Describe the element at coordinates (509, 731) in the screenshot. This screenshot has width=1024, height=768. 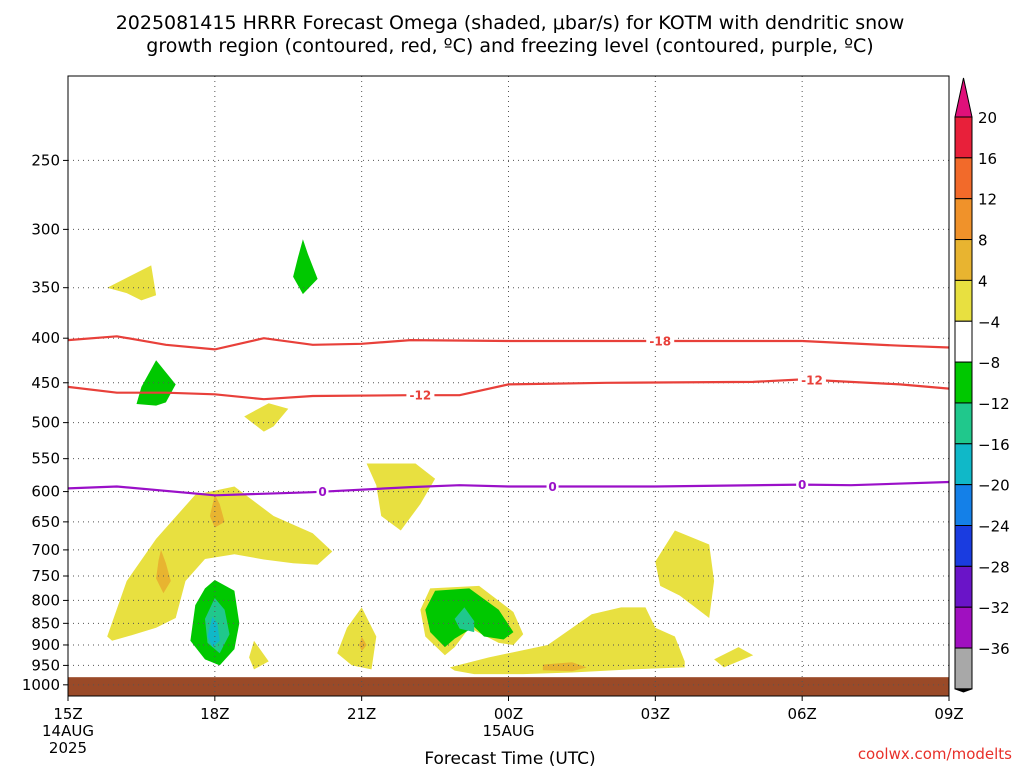
I see `x-tick-date-00Z: 15AUG` at that location.